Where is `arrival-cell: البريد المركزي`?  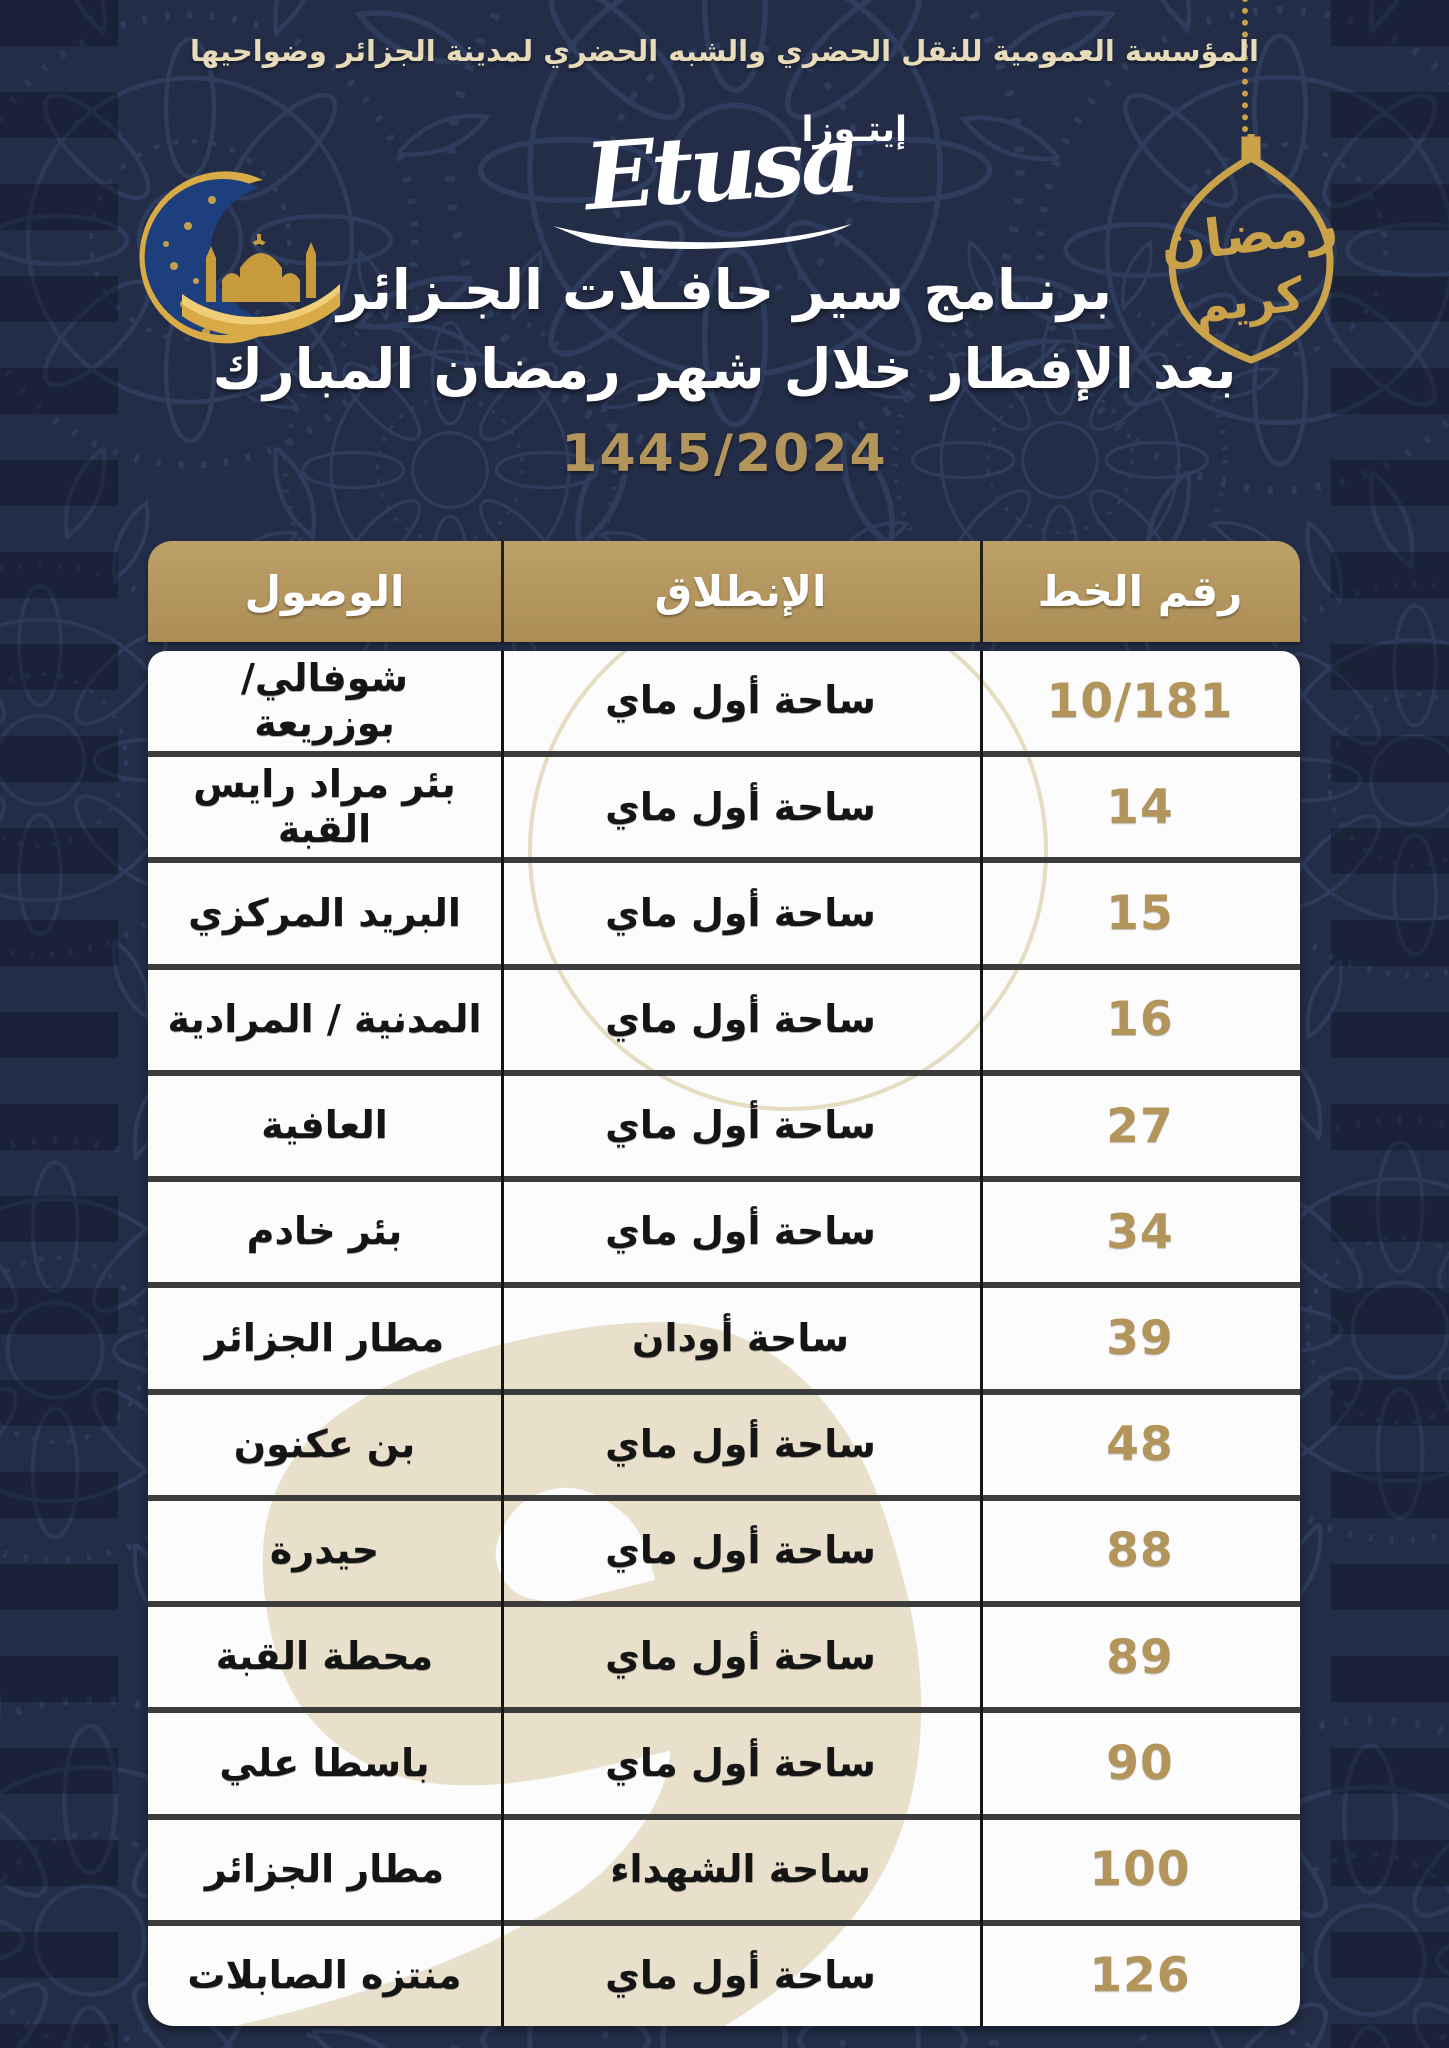
arrival-cell: البريد المركزي is located at coordinates (324, 912).